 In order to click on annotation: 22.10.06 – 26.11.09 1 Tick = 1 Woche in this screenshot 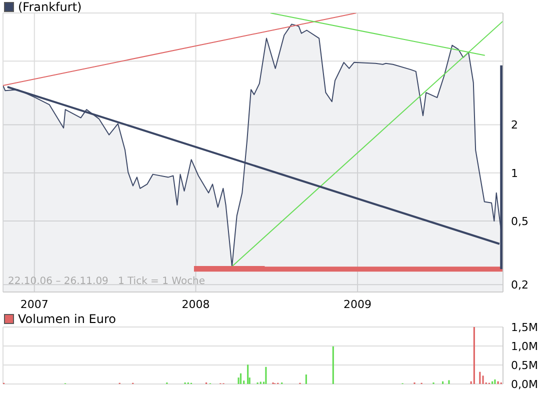, I will do `click(107, 281)`.